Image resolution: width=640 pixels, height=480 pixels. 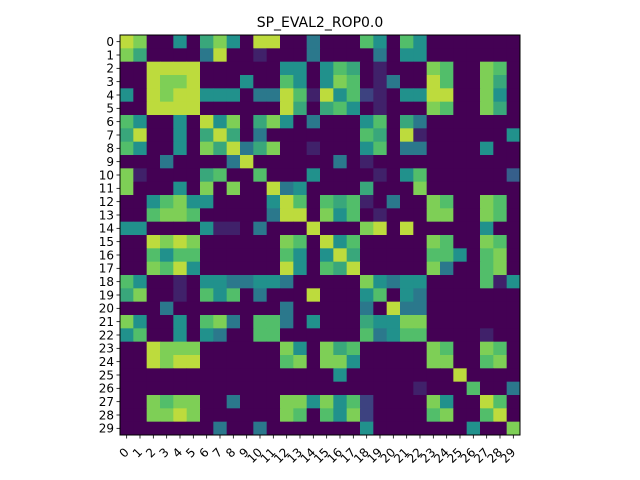 What do you see at coordinates (106, 389) in the screenshot?
I see `y-tick-label: 26` at bounding box center [106, 389].